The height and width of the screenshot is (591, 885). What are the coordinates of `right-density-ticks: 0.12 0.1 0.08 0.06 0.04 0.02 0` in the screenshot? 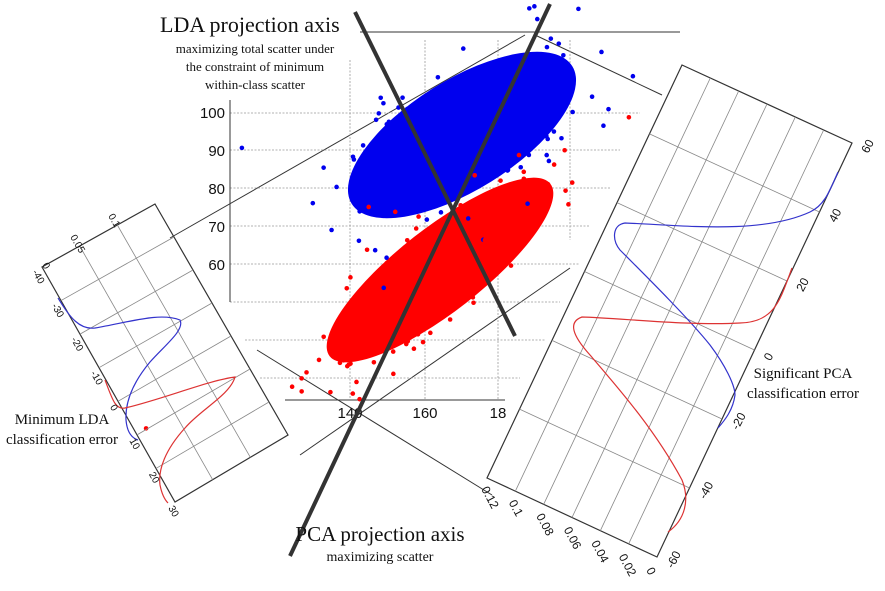 It's located at (568, 531).